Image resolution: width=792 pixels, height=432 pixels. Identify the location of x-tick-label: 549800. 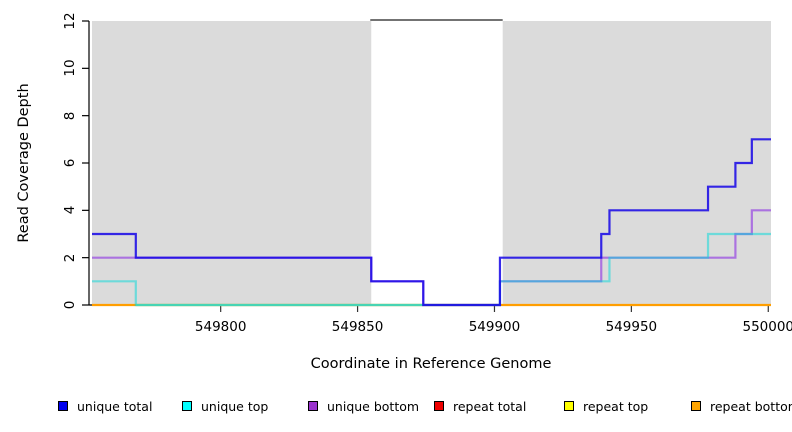
(220, 327).